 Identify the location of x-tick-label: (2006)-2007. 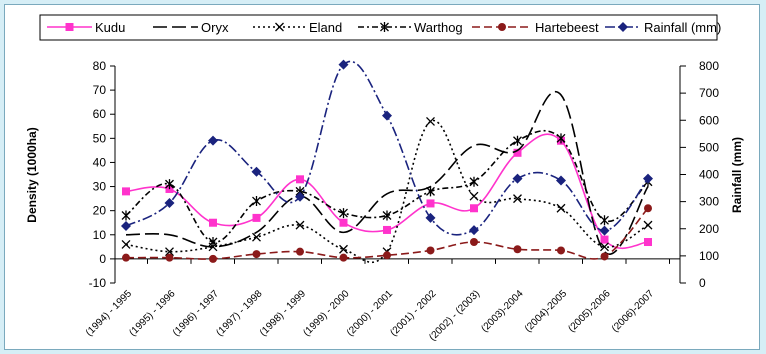
(633, 311).